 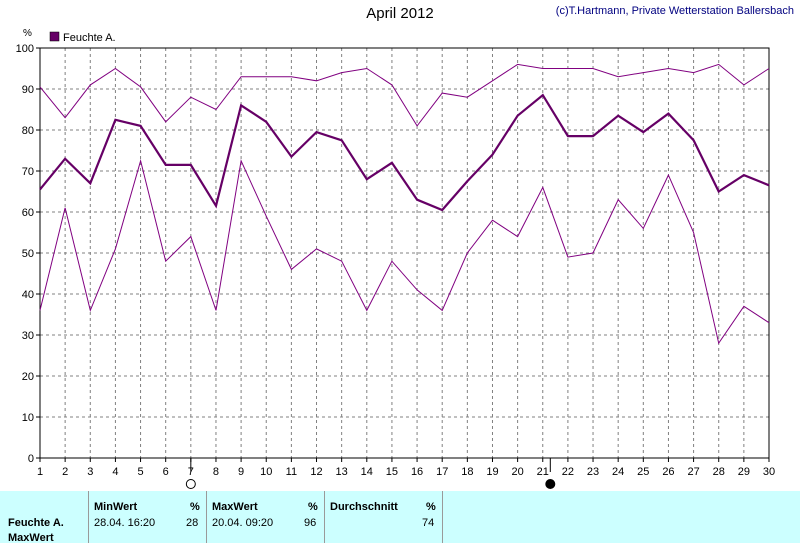 What do you see at coordinates (90, 472) in the screenshot?
I see `x-tick-label: 3` at bounding box center [90, 472].